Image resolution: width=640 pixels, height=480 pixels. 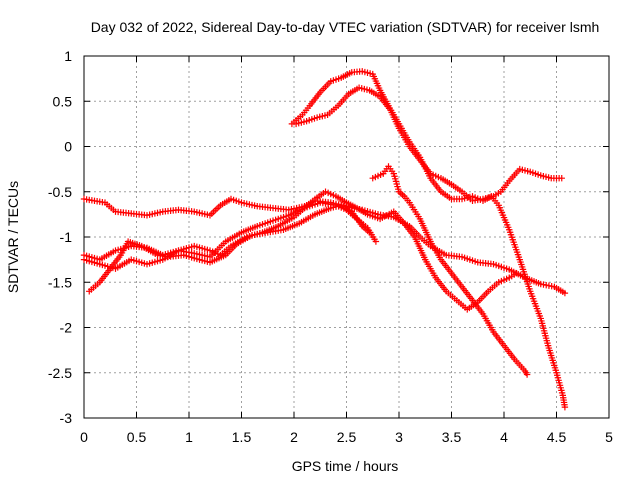 I want to click on x-tick-label: 1.5, so click(x=242, y=437).